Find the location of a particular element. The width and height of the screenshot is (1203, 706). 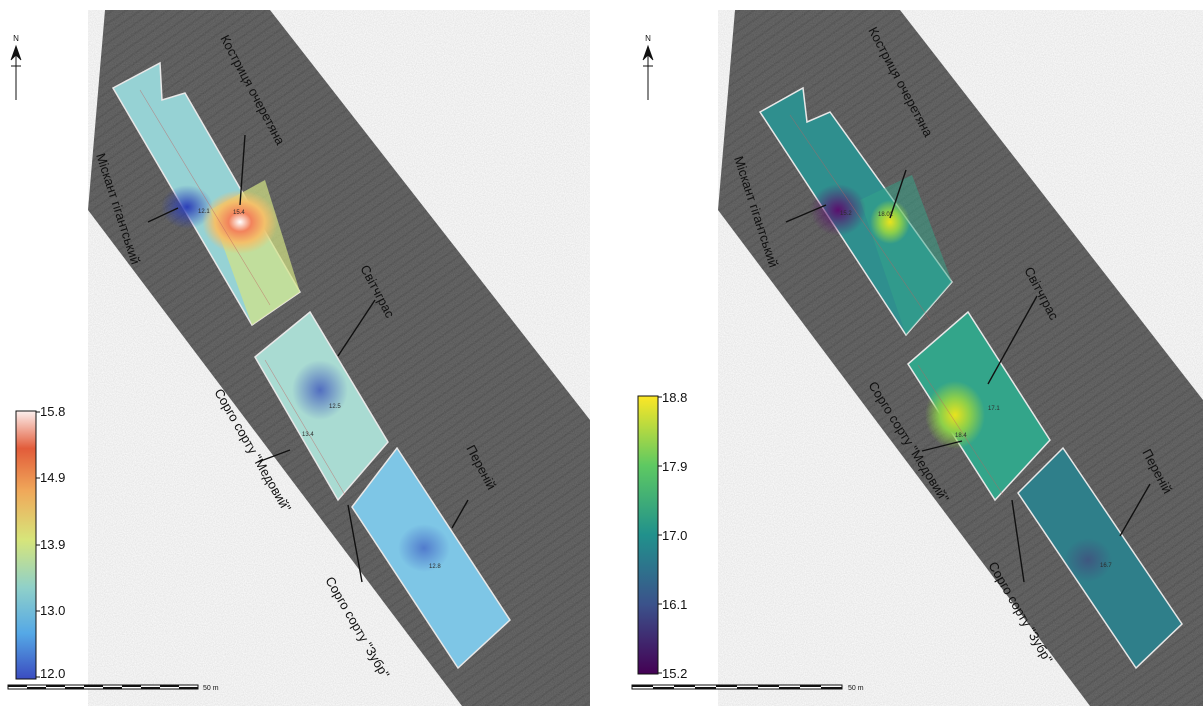

right-value-medovyi: 18.4 is located at coordinates (961, 436).